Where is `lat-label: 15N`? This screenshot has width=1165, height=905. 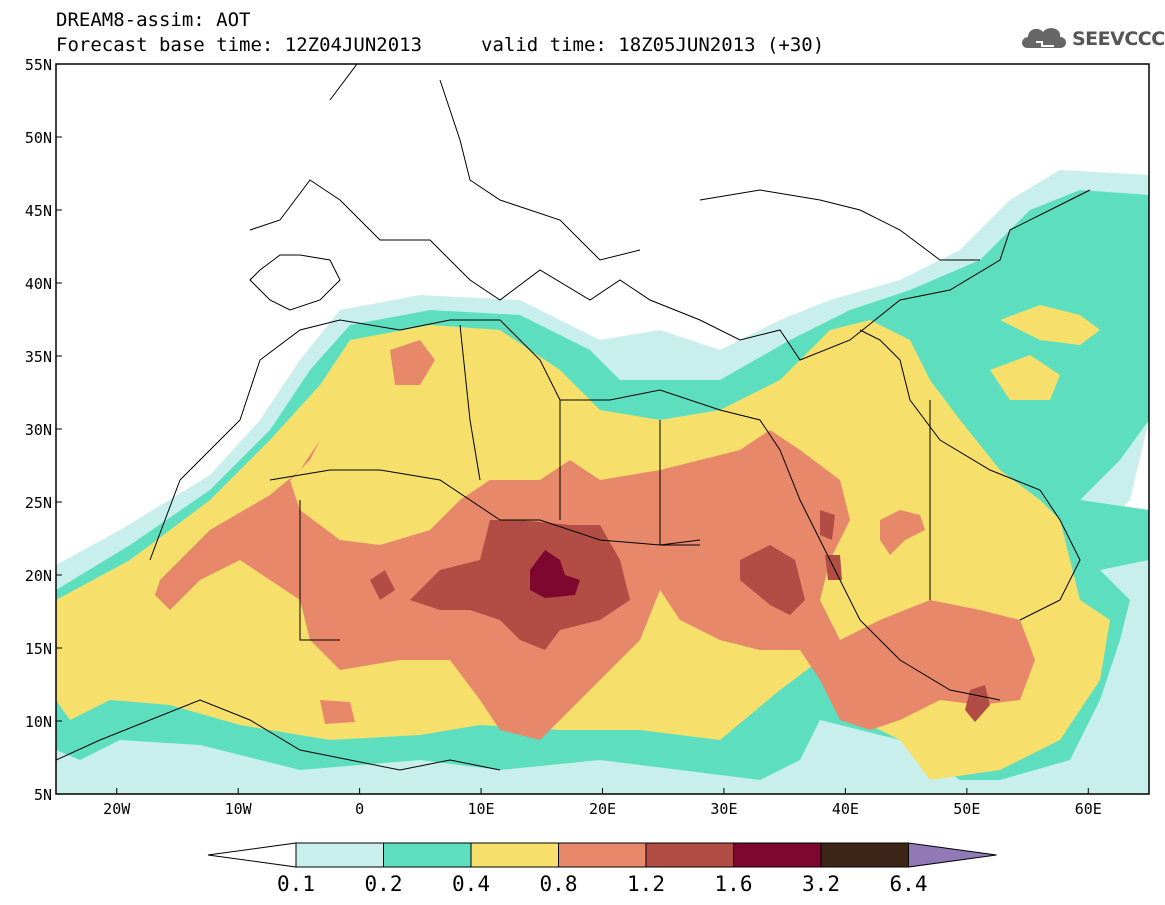 lat-label: 15N is located at coordinates (38, 649).